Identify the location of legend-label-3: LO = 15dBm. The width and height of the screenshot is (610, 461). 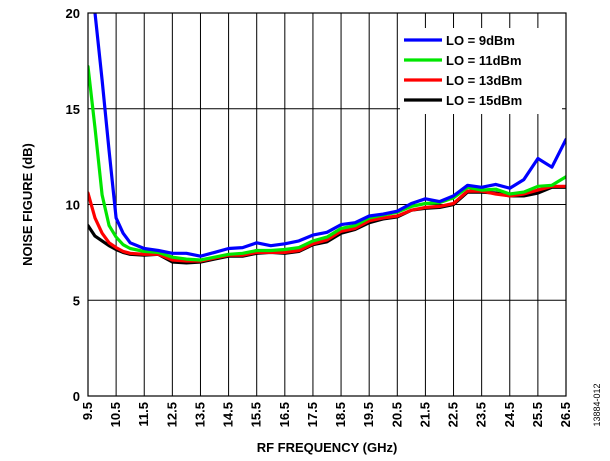
(484, 100).